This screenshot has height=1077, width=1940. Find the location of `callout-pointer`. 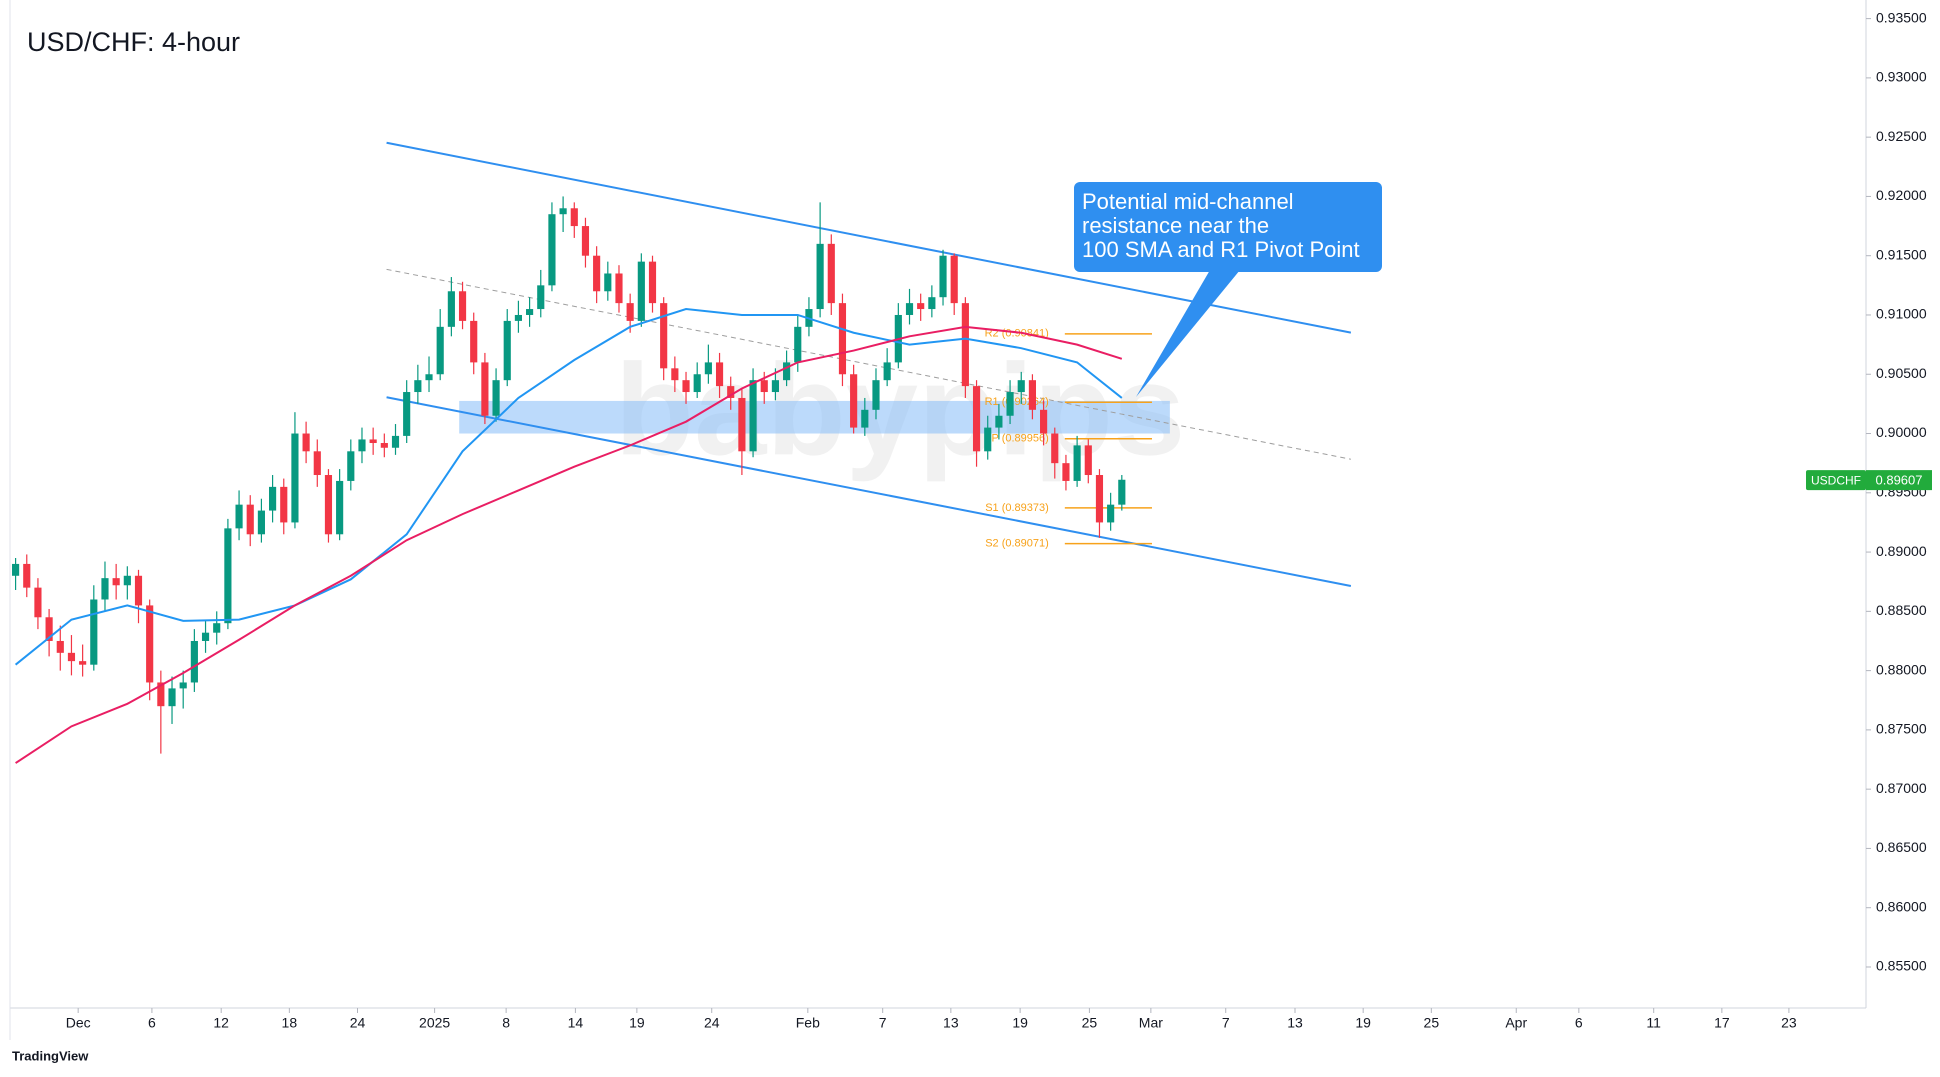

callout-pointer is located at coordinates (1188, 333).